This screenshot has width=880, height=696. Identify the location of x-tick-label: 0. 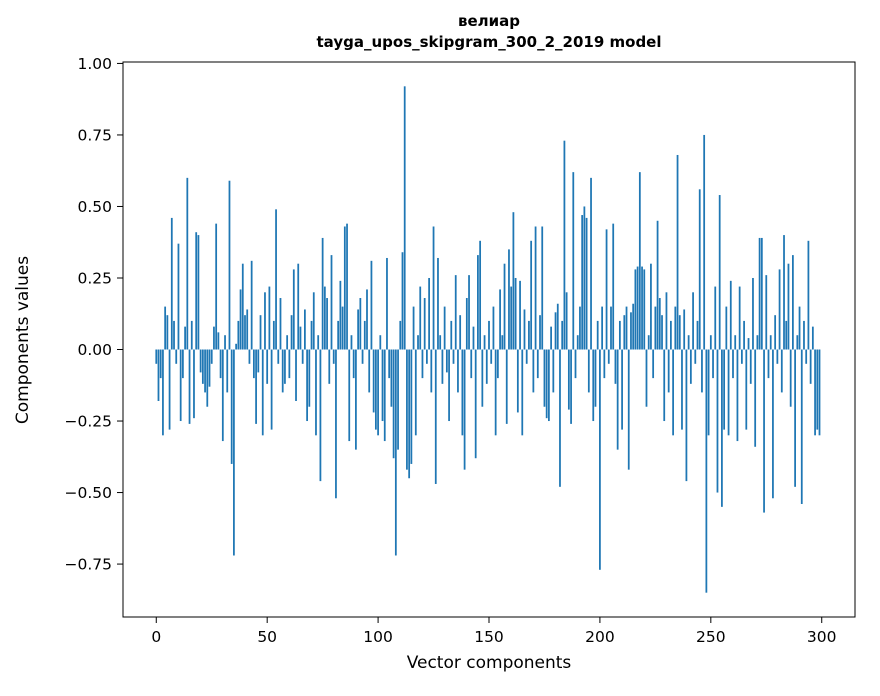
(156, 637).